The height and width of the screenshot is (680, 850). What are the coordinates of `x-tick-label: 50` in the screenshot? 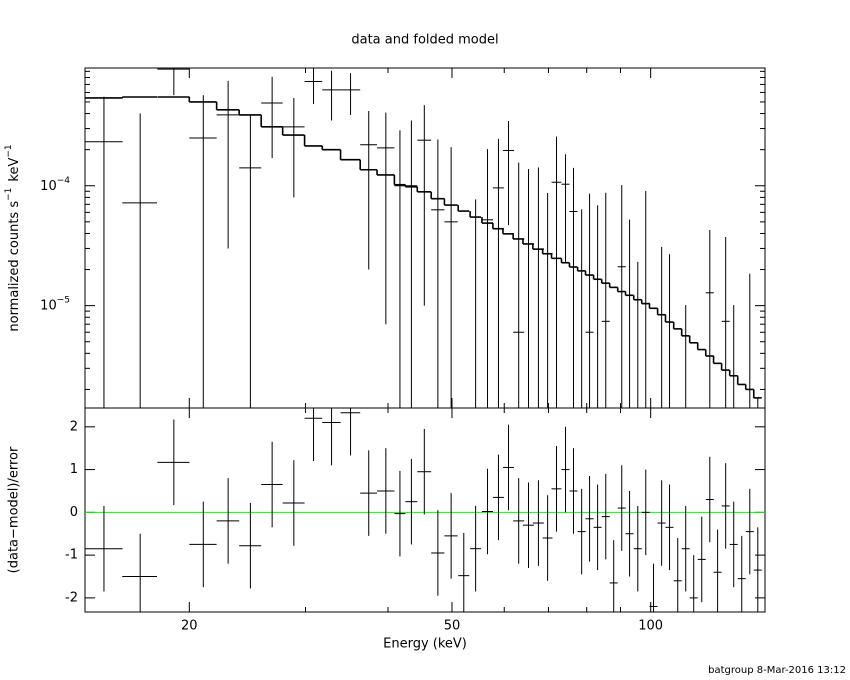 It's located at (452, 626).